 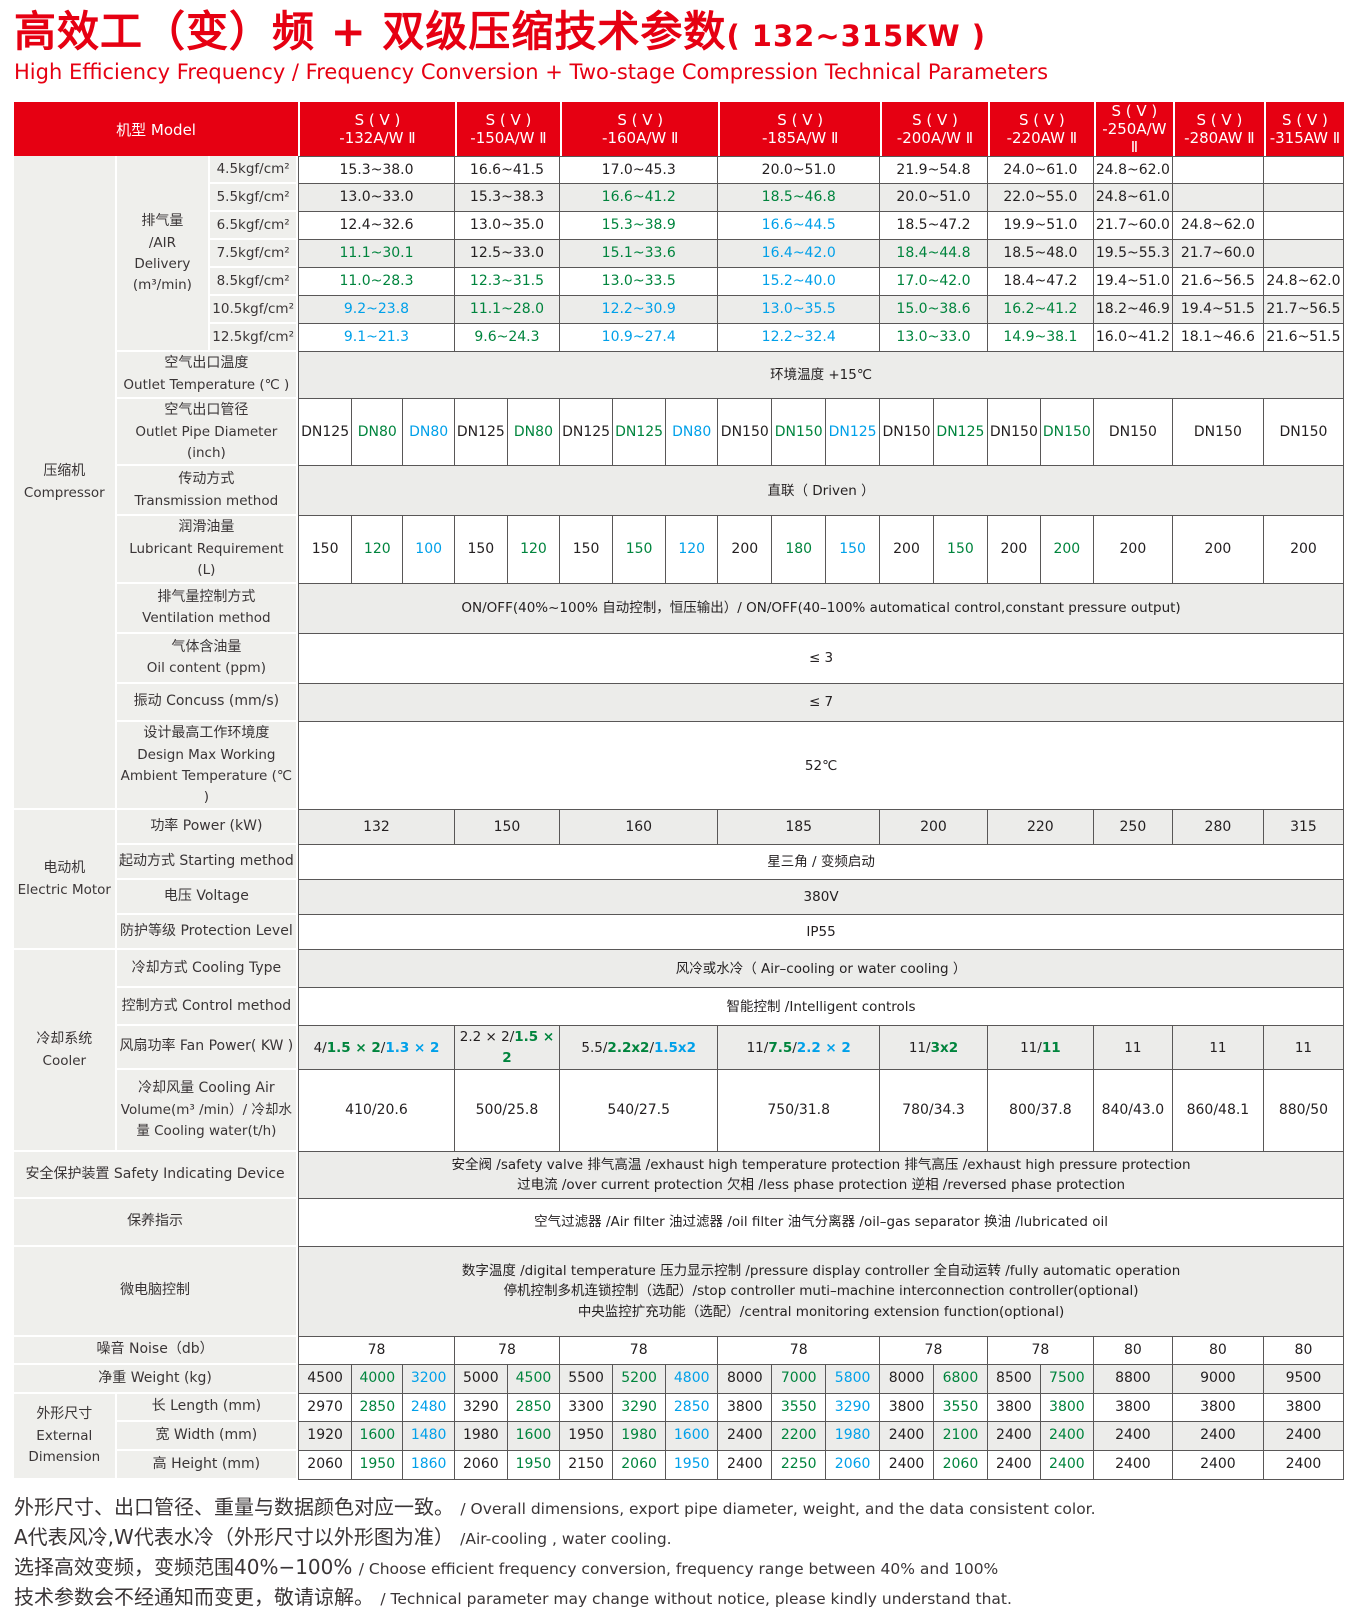 What do you see at coordinates (821, 968) in the screenshot?
I see `value-line: 风冷或水冷（ Air–cooling or water cooling ）` at bounding box center [821, 968].